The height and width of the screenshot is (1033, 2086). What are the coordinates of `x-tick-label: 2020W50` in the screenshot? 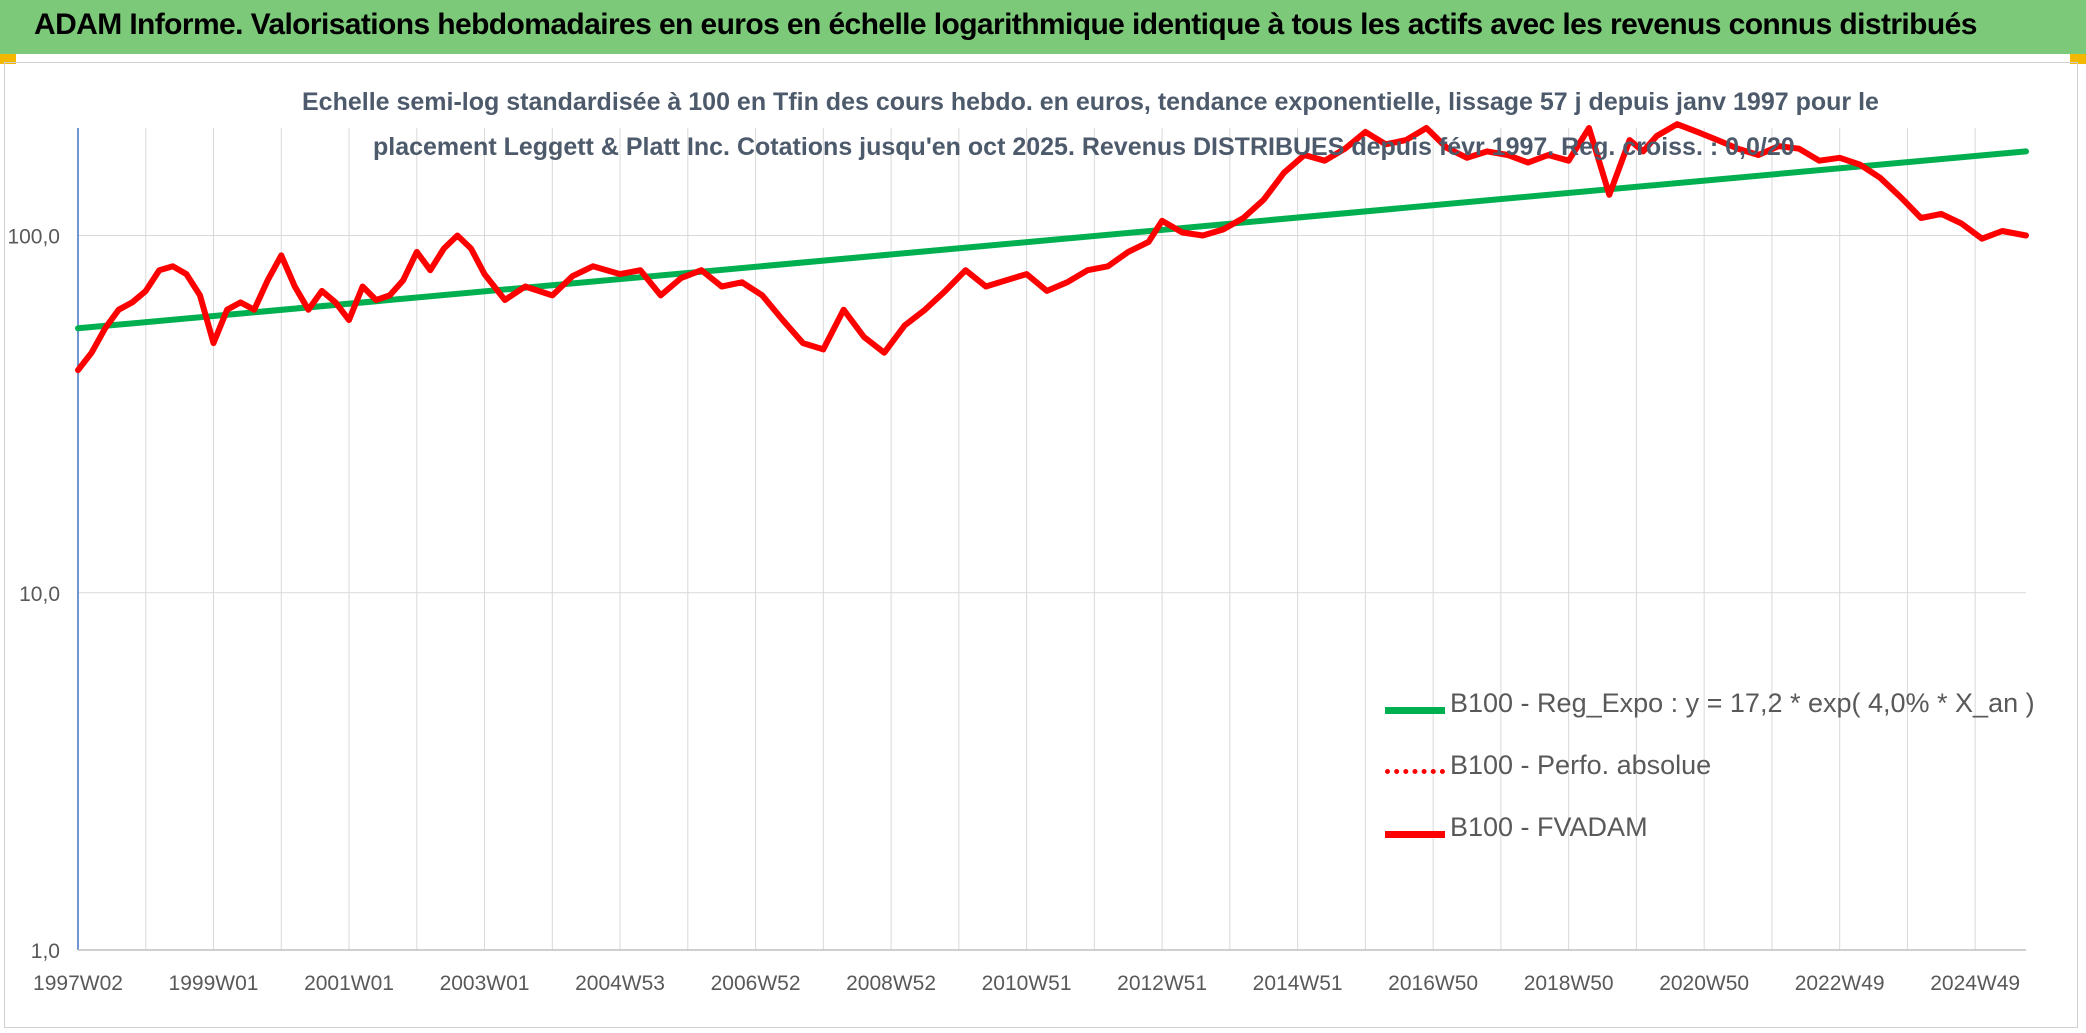 It's located at (1704, 983).